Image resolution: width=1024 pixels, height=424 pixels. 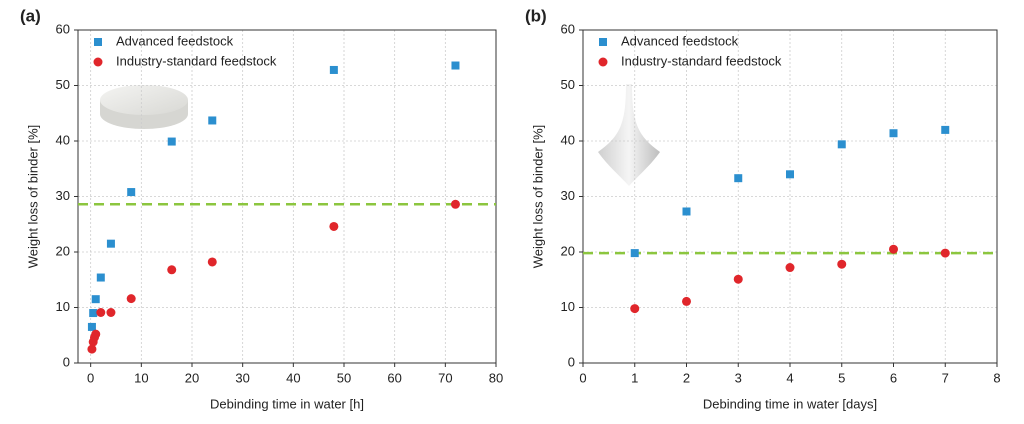 What do you see at coordinates (790, 403) in the screenshot?
I see `x-axis-label: Debinding time in water [days]` at bounding box center [790, 403].